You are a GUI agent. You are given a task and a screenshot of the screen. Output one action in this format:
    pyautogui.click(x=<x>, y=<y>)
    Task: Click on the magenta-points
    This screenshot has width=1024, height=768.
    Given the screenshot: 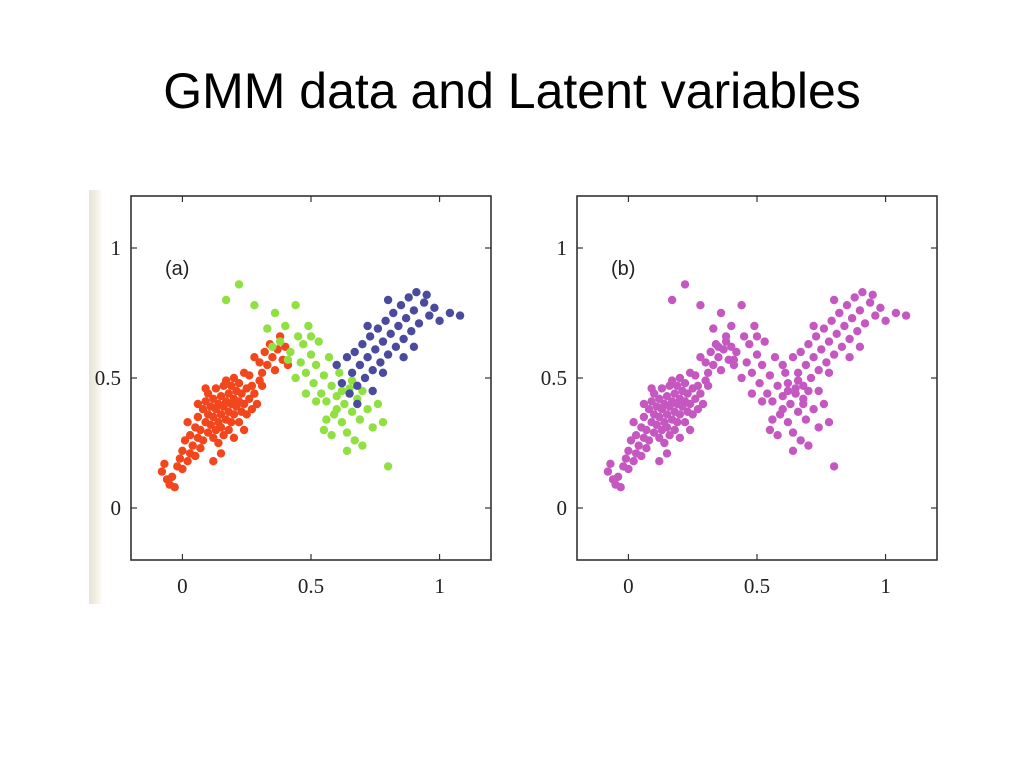 What is the action you would take?
    pyautogui.click(x=757, y=386)
    